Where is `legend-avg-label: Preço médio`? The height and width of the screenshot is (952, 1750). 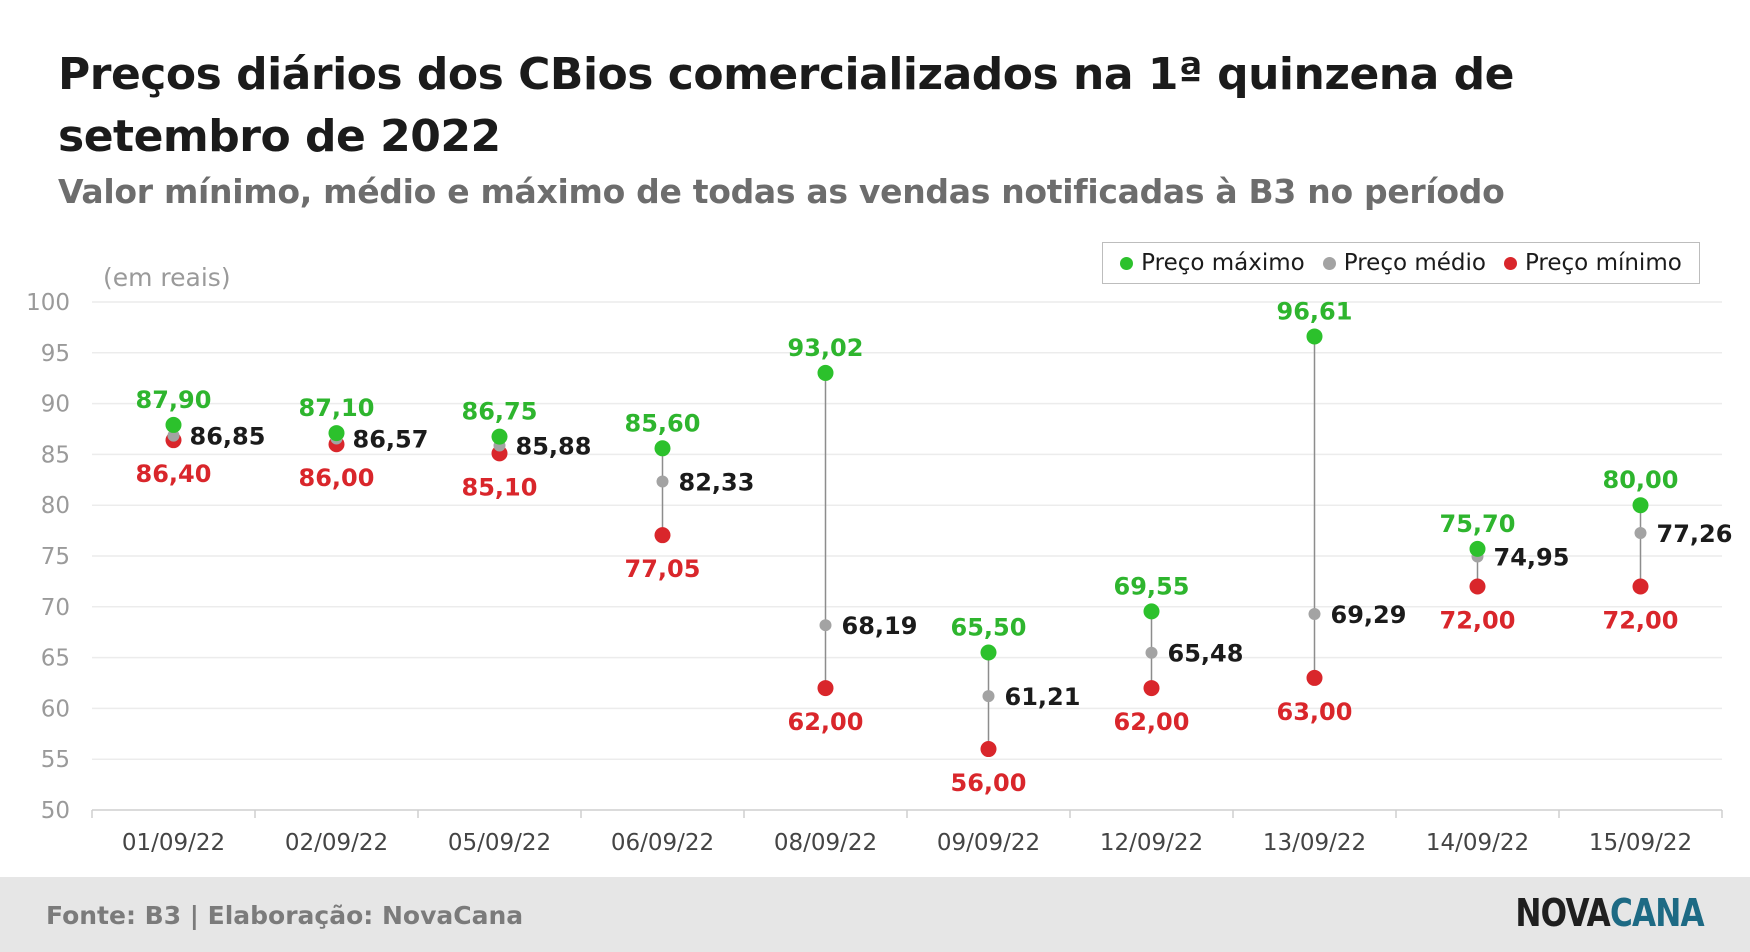 legend-avg-label: Preço médio is located at coordinates (1414, 263).